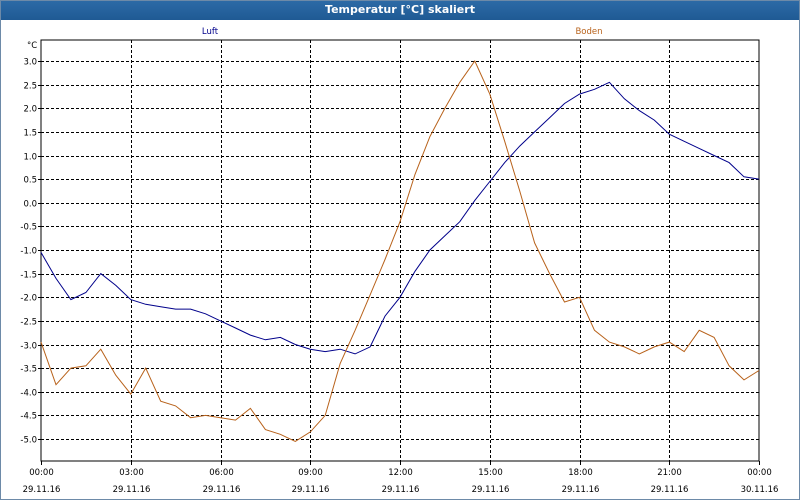 This screenshot has height=500, width=800. What do you see at coordinates (30, 205) in the screenshot?
I see `y-tick-label: 0.0` at bounding box center [30, 205].